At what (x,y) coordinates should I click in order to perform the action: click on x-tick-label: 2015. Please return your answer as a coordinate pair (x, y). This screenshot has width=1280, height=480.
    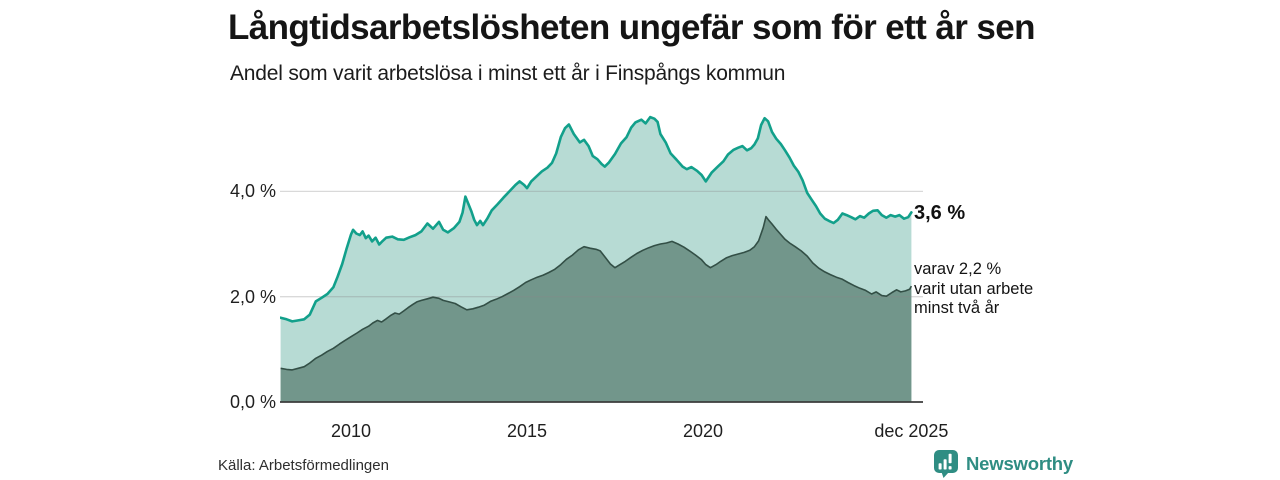
    Looking at the image, I should click on (527, 431).